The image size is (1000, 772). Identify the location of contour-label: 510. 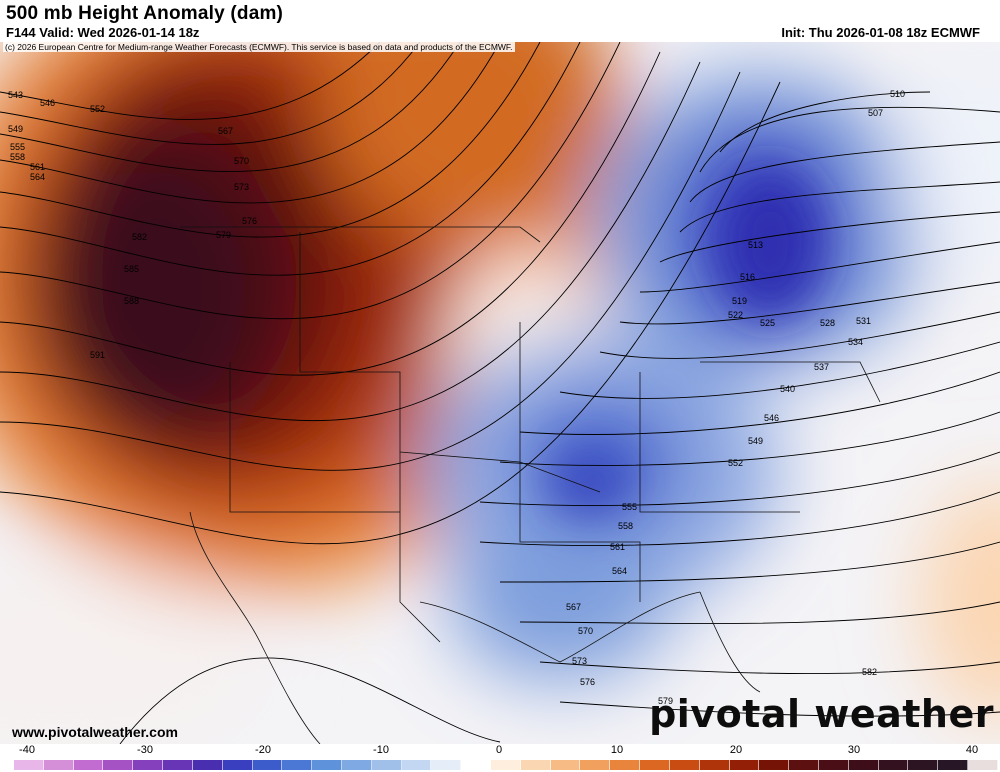
(897, 94).